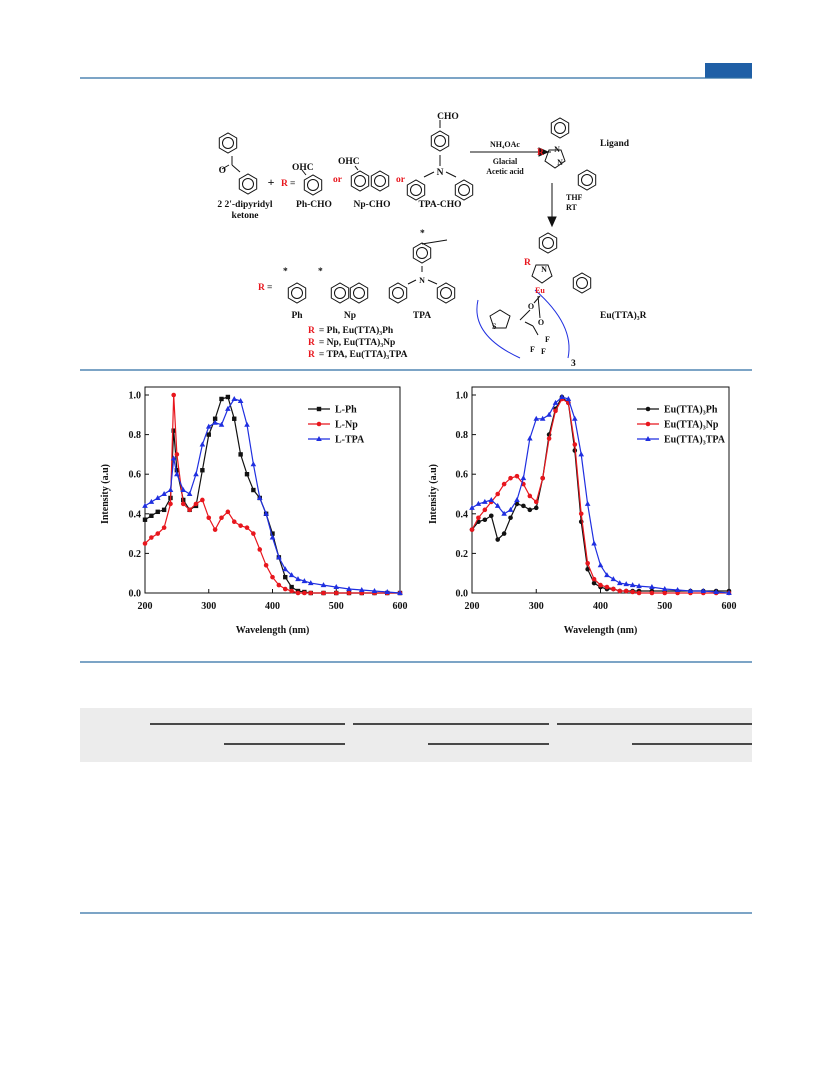 The width and height of the screenshot is (833, 1091). What do you see at coordinates (451, 734) in the screenshot?
I see `table-rules` at bounding box center [451, 734].